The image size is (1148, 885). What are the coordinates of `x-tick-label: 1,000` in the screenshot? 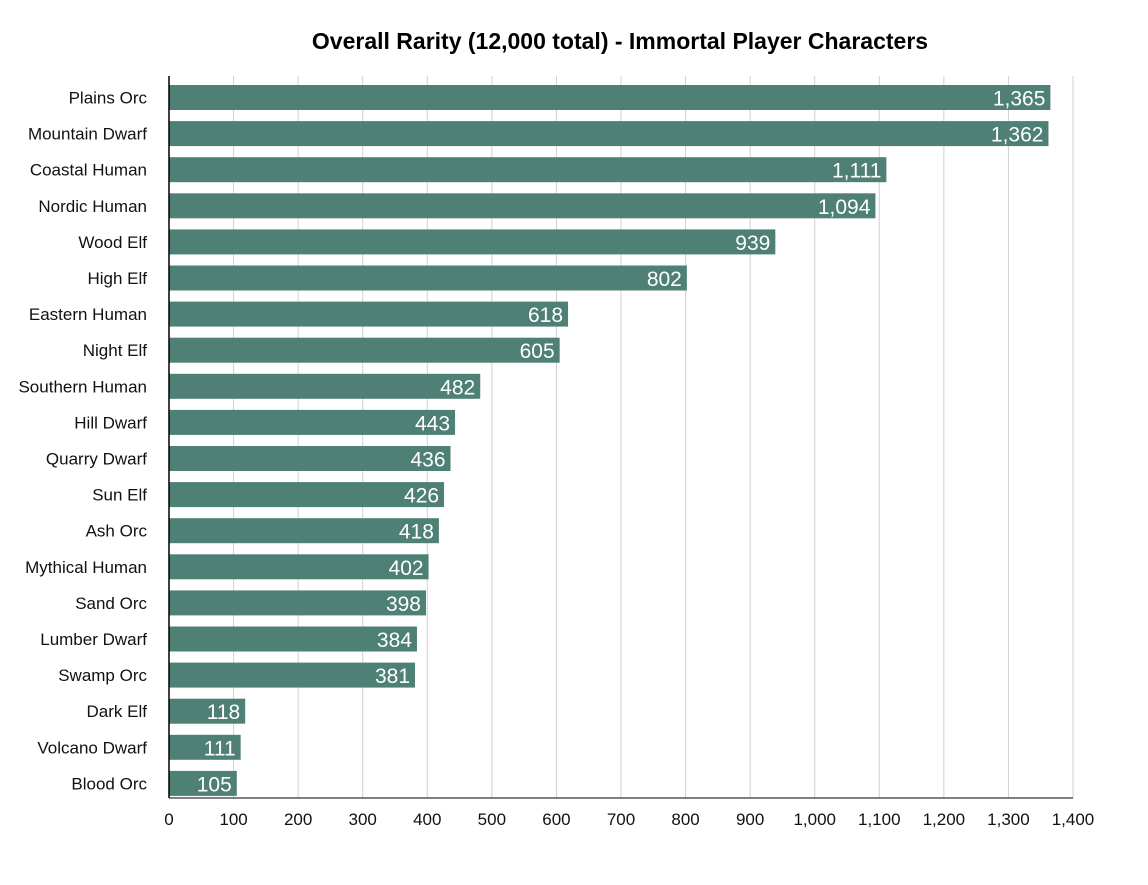 It's located at (814, 819).